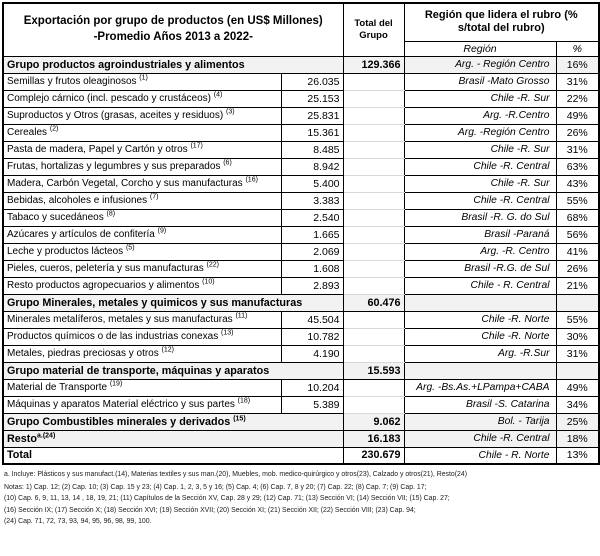 This screenshot has height=556, width=600. What do you see at coordinates (577, 421) in the screenshot?
I see `pct-cell: 25%` at bounding box center [577, 421].